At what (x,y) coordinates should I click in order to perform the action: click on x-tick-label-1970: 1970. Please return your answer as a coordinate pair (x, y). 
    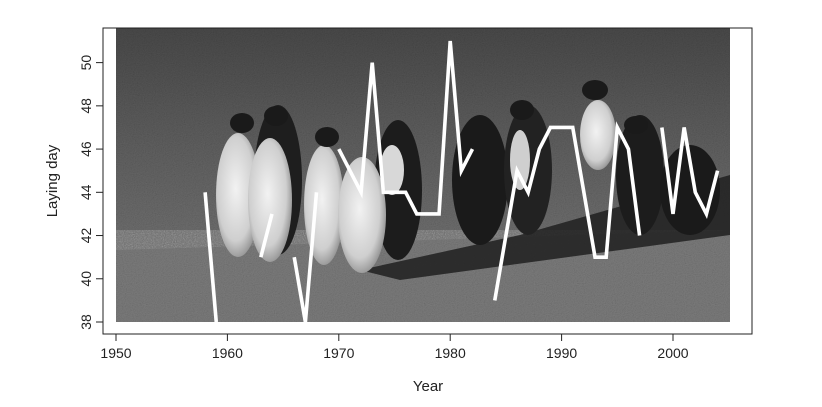
    Looking at the image, I should click on (338, 353).